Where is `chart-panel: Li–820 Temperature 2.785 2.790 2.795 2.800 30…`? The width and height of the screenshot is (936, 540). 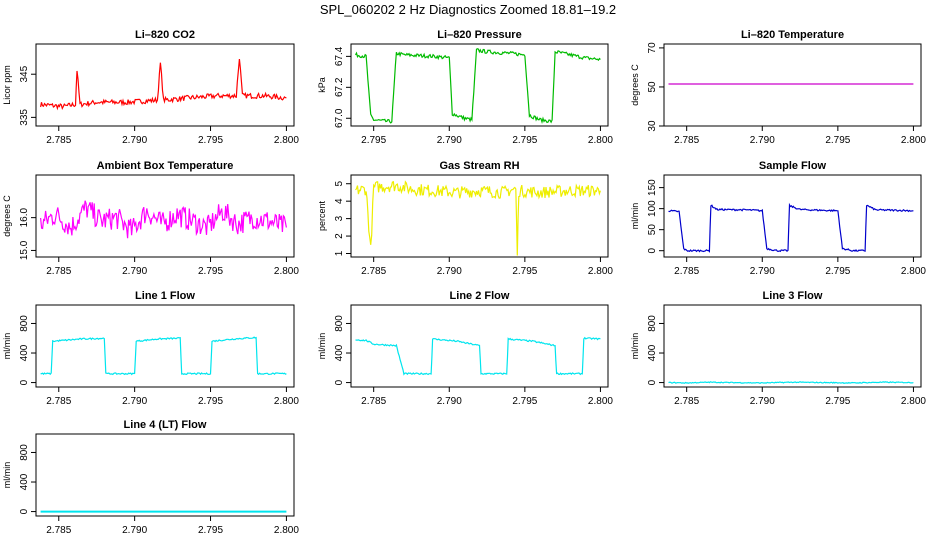 chart-panel: Li–820 Temperature 2.785 2.790 2.795 2.800 30… is located at coordinates (778, 87).